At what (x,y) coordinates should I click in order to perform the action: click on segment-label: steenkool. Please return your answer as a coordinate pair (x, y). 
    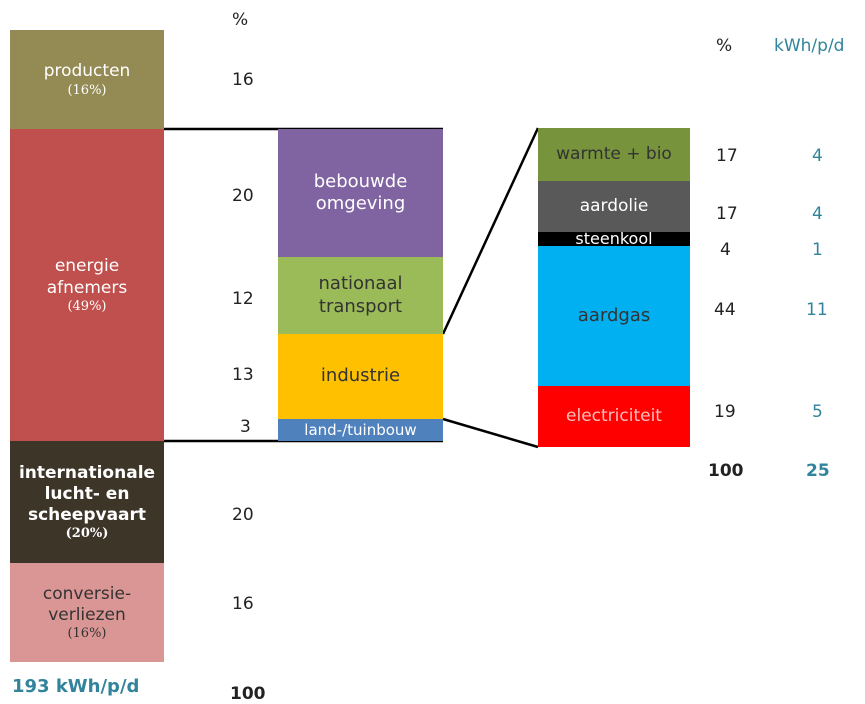
    Looking at the image, I should click on (614, 239).